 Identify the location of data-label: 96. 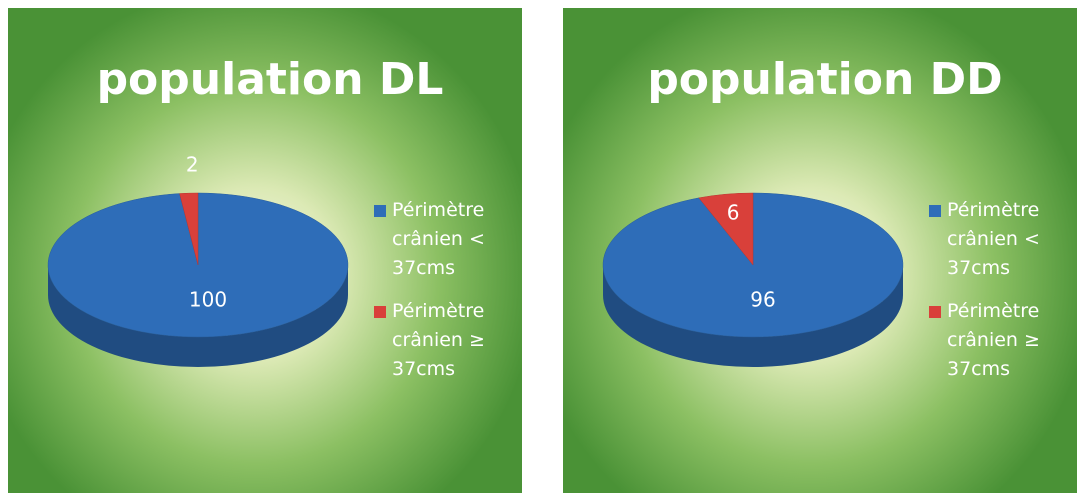
(762, 300).